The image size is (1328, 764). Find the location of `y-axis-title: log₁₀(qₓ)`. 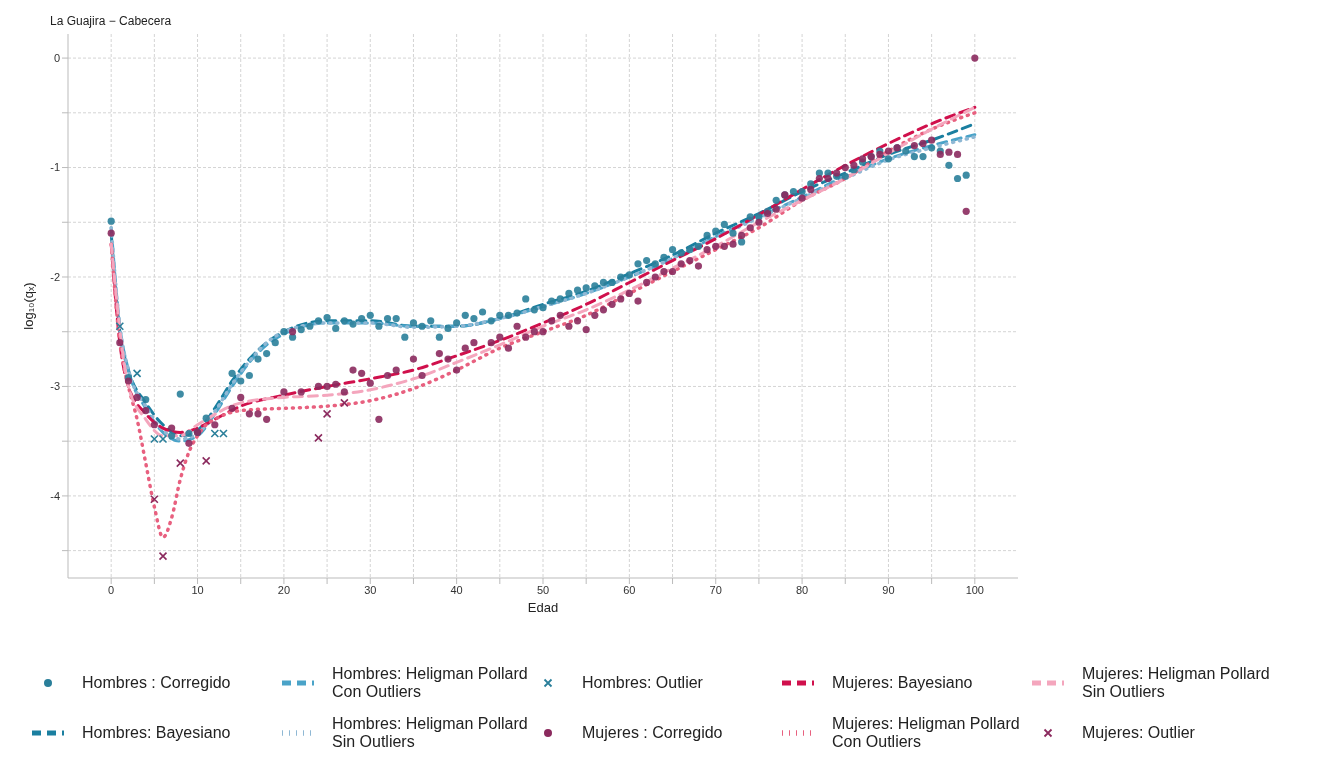

y-axis-title: log₁₀(qₓ) is located at coordinates (28, 306).